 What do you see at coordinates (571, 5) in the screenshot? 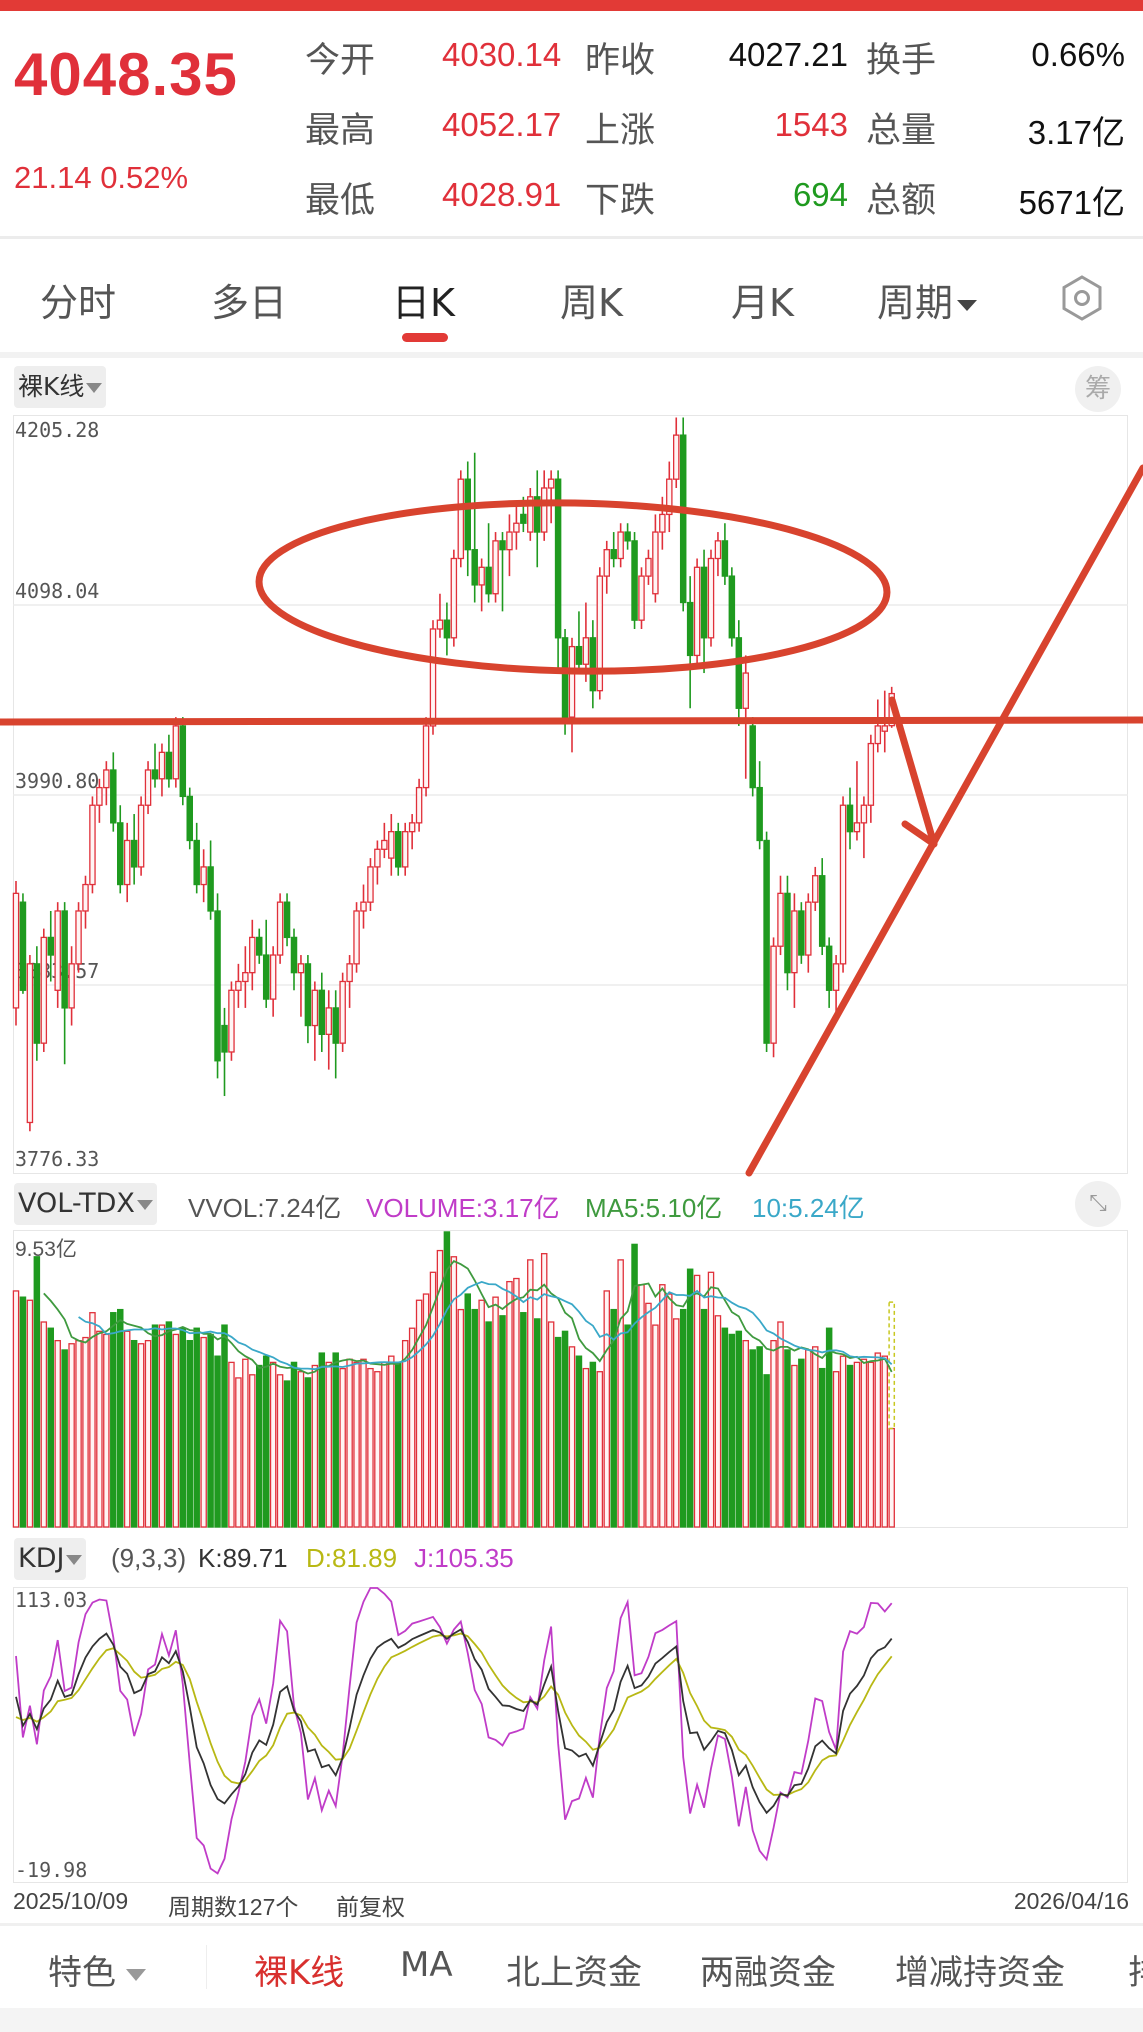
I see `top-accent-bar` at bounding box center [571, 5].